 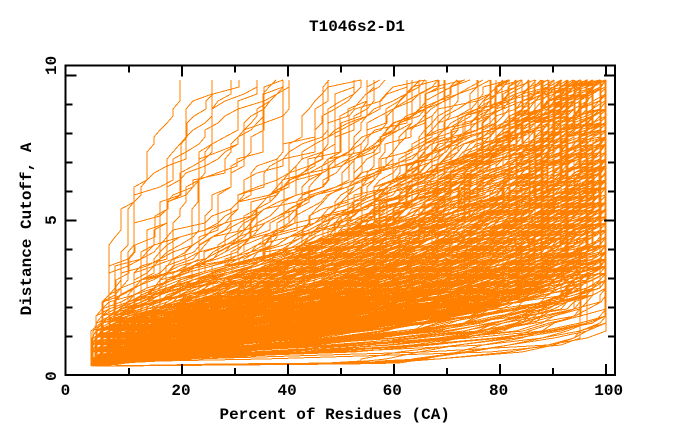 I want to click on svg-text: T1046s2-D1, so click(x=357, y=27).